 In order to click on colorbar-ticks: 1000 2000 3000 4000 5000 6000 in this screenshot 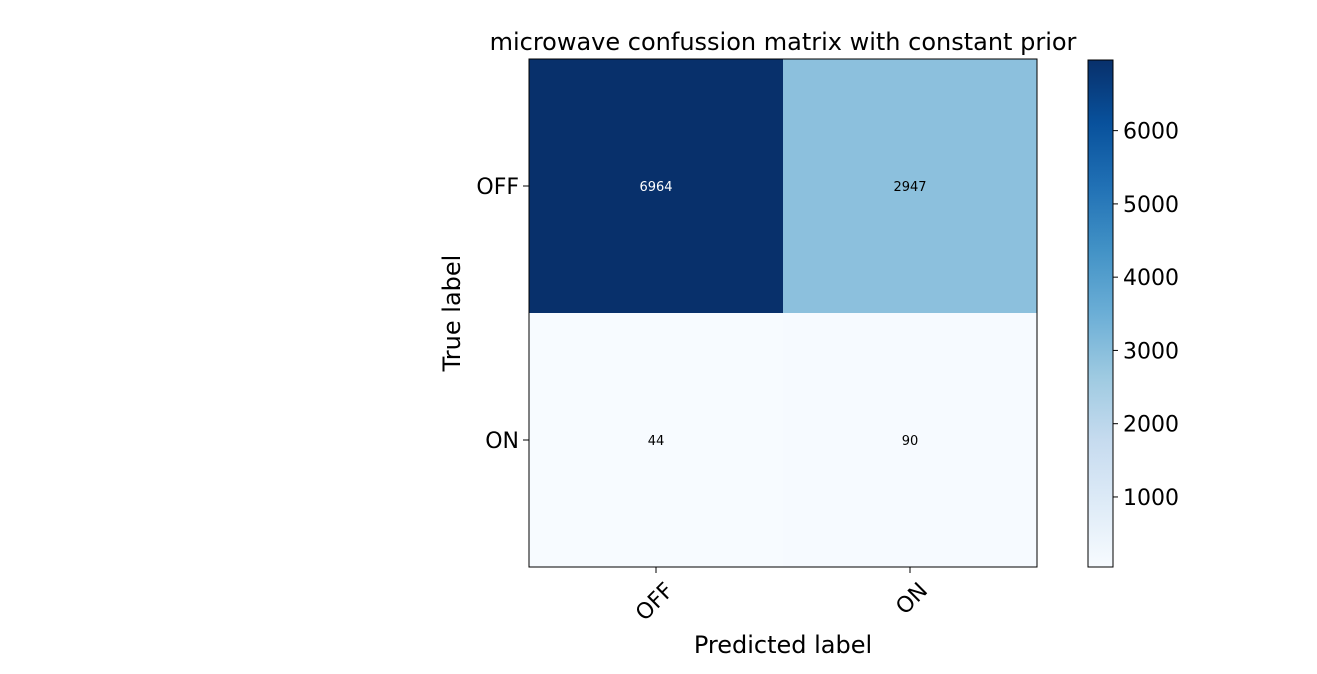, I will do `click(1146, 315)`.